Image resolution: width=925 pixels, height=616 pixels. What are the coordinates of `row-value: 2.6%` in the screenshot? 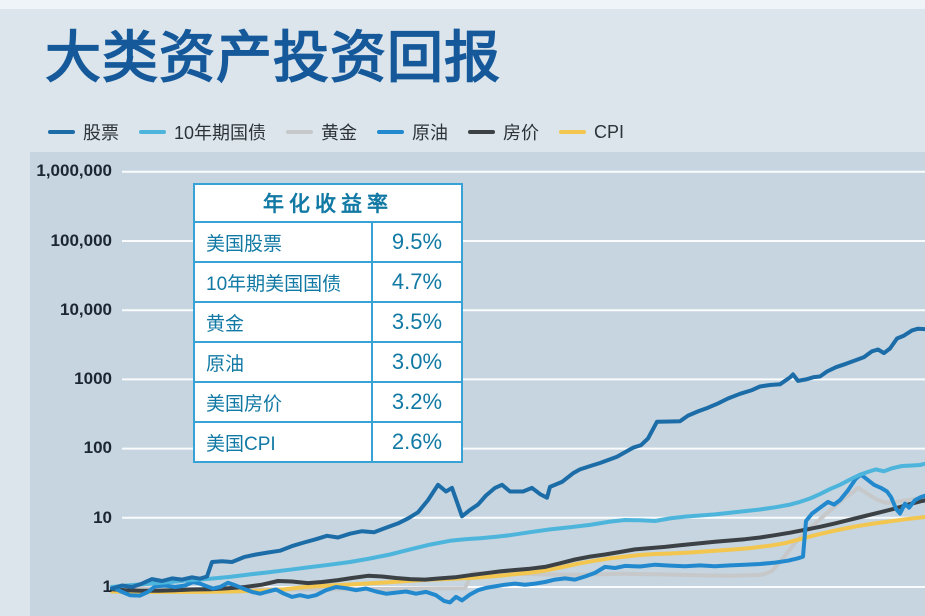 It's located at (416, 442).